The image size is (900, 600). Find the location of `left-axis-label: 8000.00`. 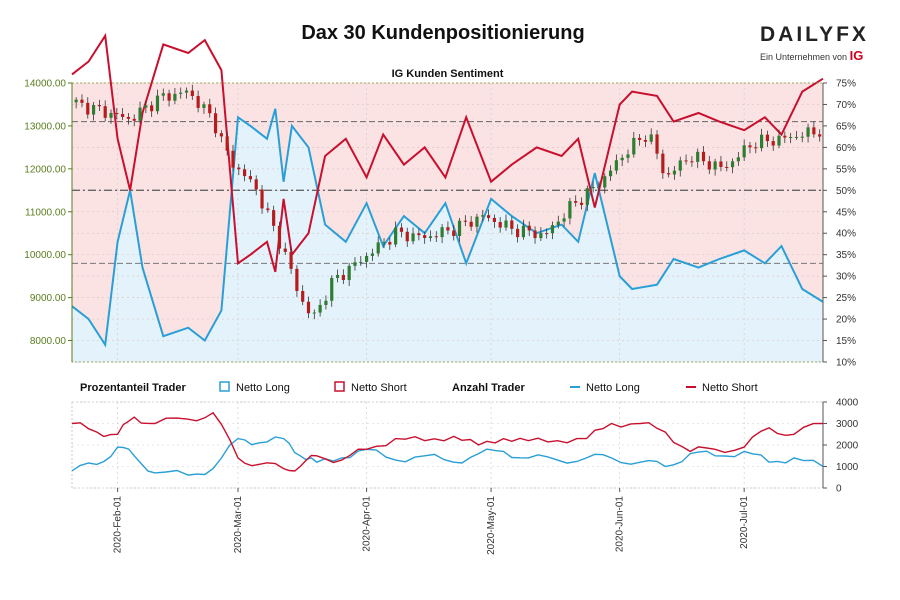

left-axis-label: 8000.00 is located at coordinates (48, 341).